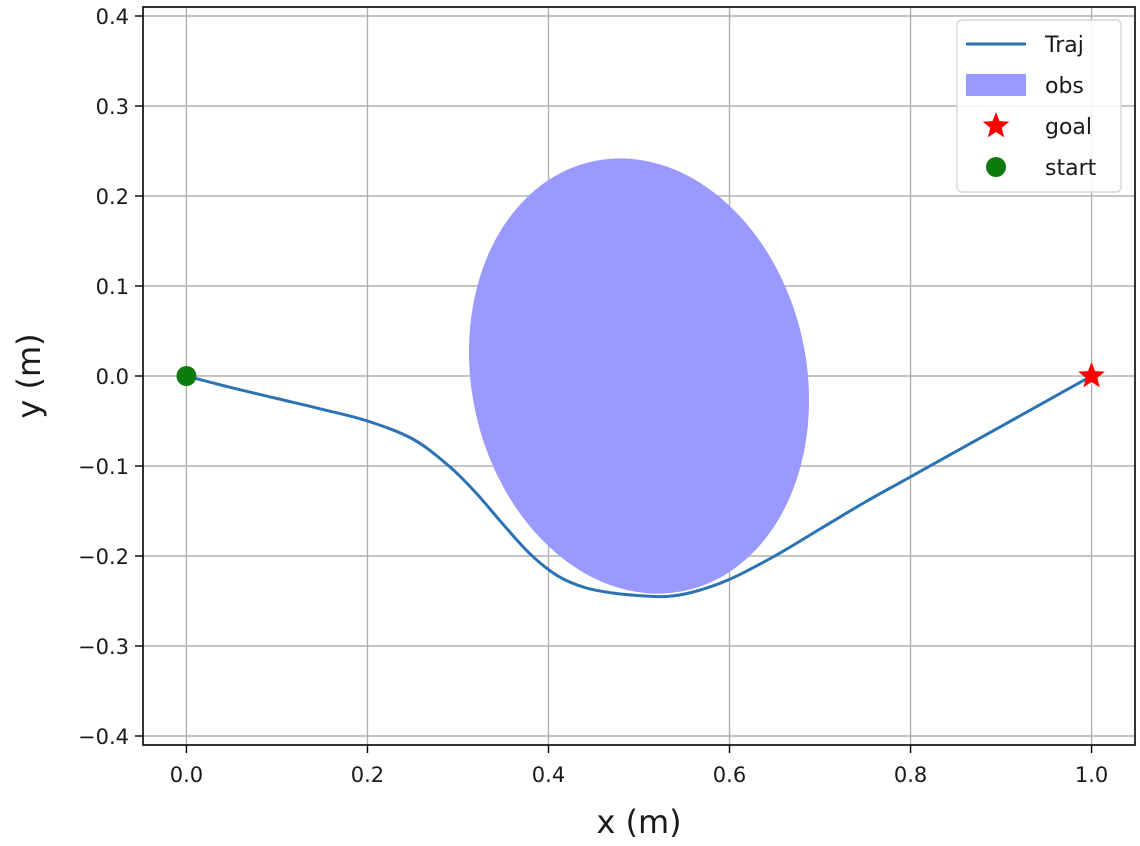 This screenshot has width=1140, height=846. Describe the element at coordinates (186, 775) in the screenshot. I see `x-tick-label: 0.0` at that location.